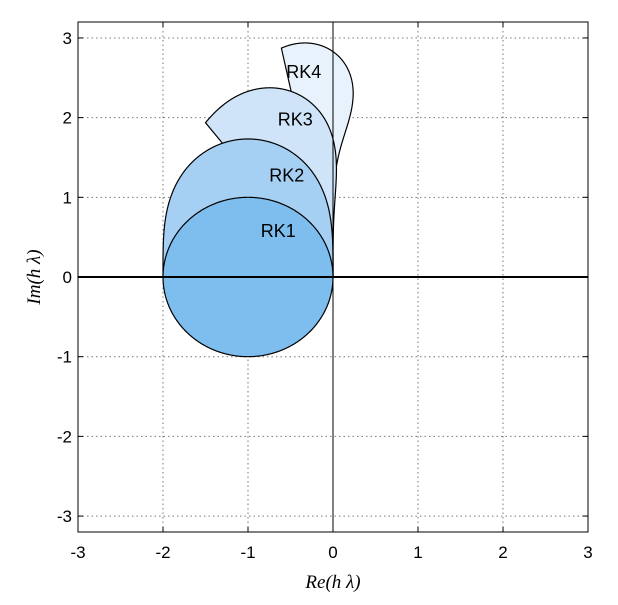  Describe the element at coordinates (332, 552) in the screenshot. I see `x-tick-label: 0` at that location.